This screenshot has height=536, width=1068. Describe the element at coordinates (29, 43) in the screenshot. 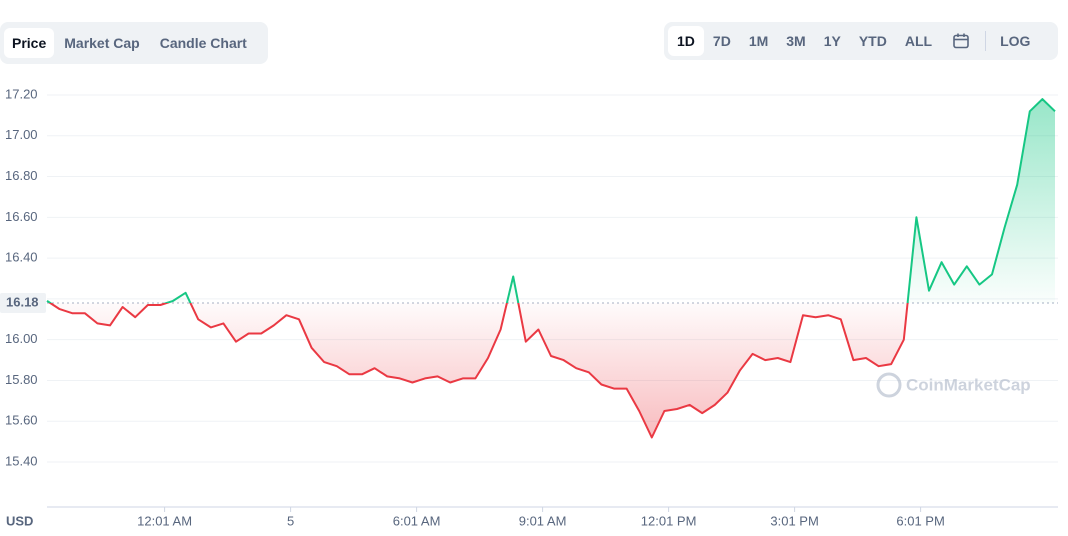

I see `tab-button: Price` at that location.